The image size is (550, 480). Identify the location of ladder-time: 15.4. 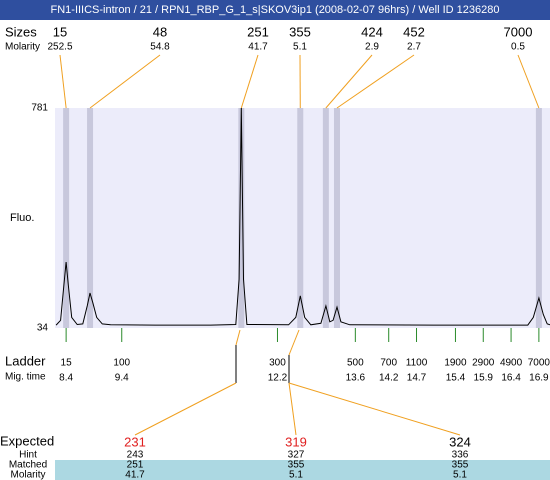
(456, 378).